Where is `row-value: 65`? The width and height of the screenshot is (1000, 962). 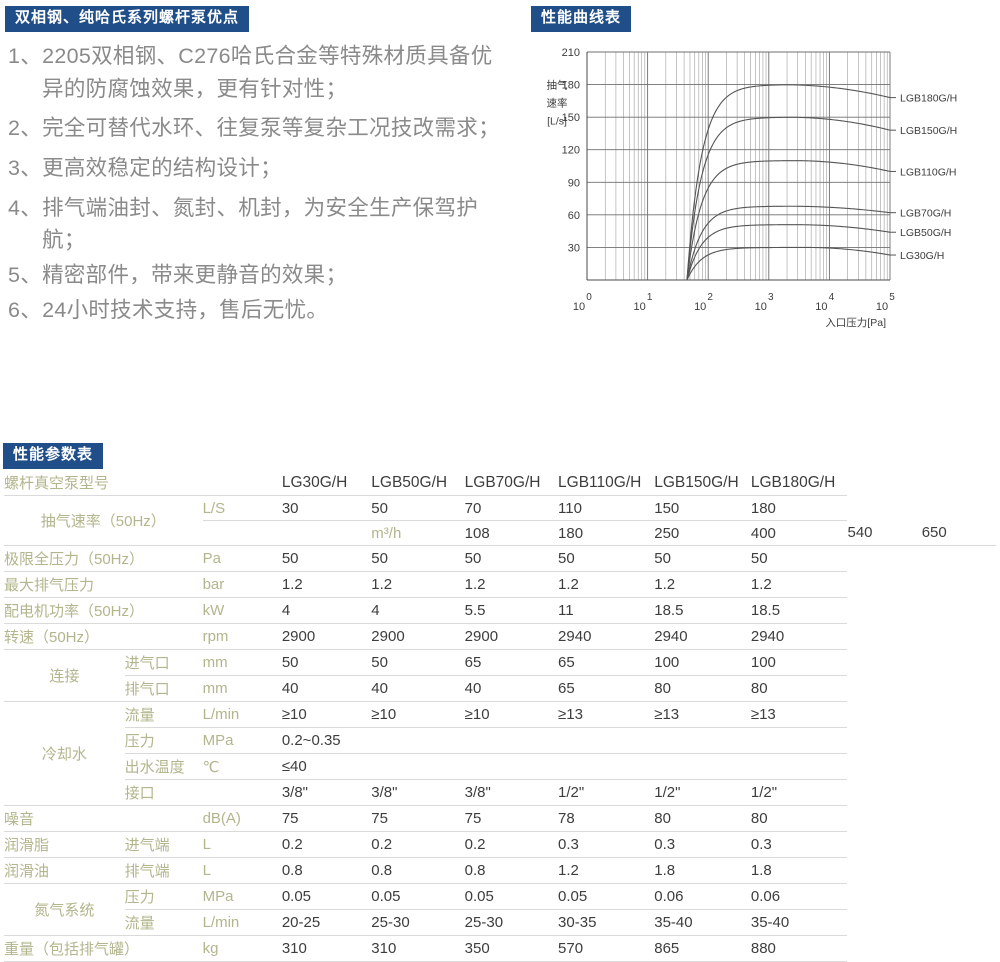
row-value: 65 is located at coordinates (511, 662).